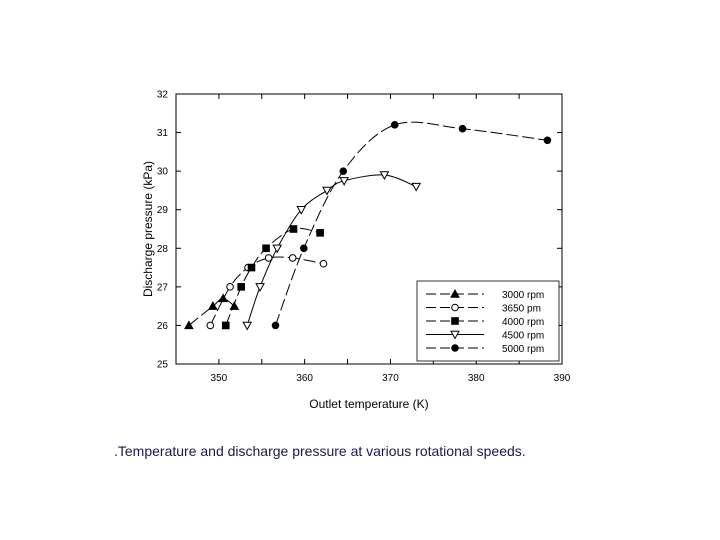 The width and height of the screenshot is (720, 540). Describe the element at coordinates (163, 172) in the screenshot. I see `y-tick-label: 30` at that location.